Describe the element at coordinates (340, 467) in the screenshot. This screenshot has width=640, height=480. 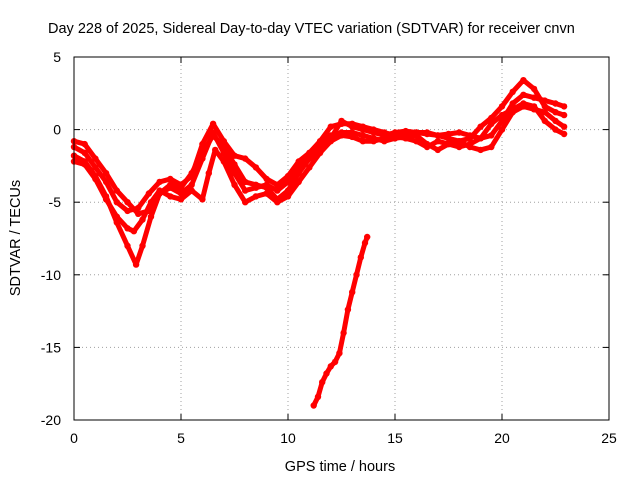
I see `x-axis-label: GPS time / hours` at that location.